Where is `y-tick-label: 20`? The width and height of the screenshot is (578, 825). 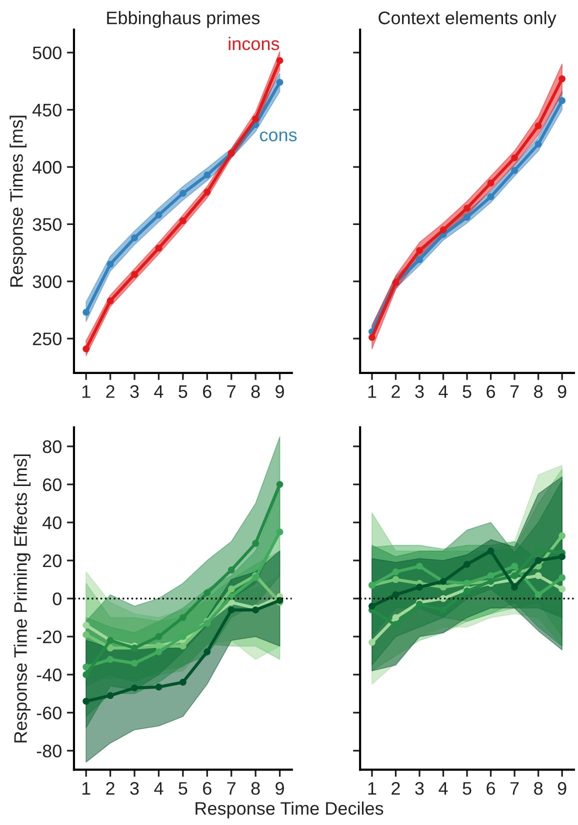
y-tick-label: 20 is located at coordinates (52, 561).